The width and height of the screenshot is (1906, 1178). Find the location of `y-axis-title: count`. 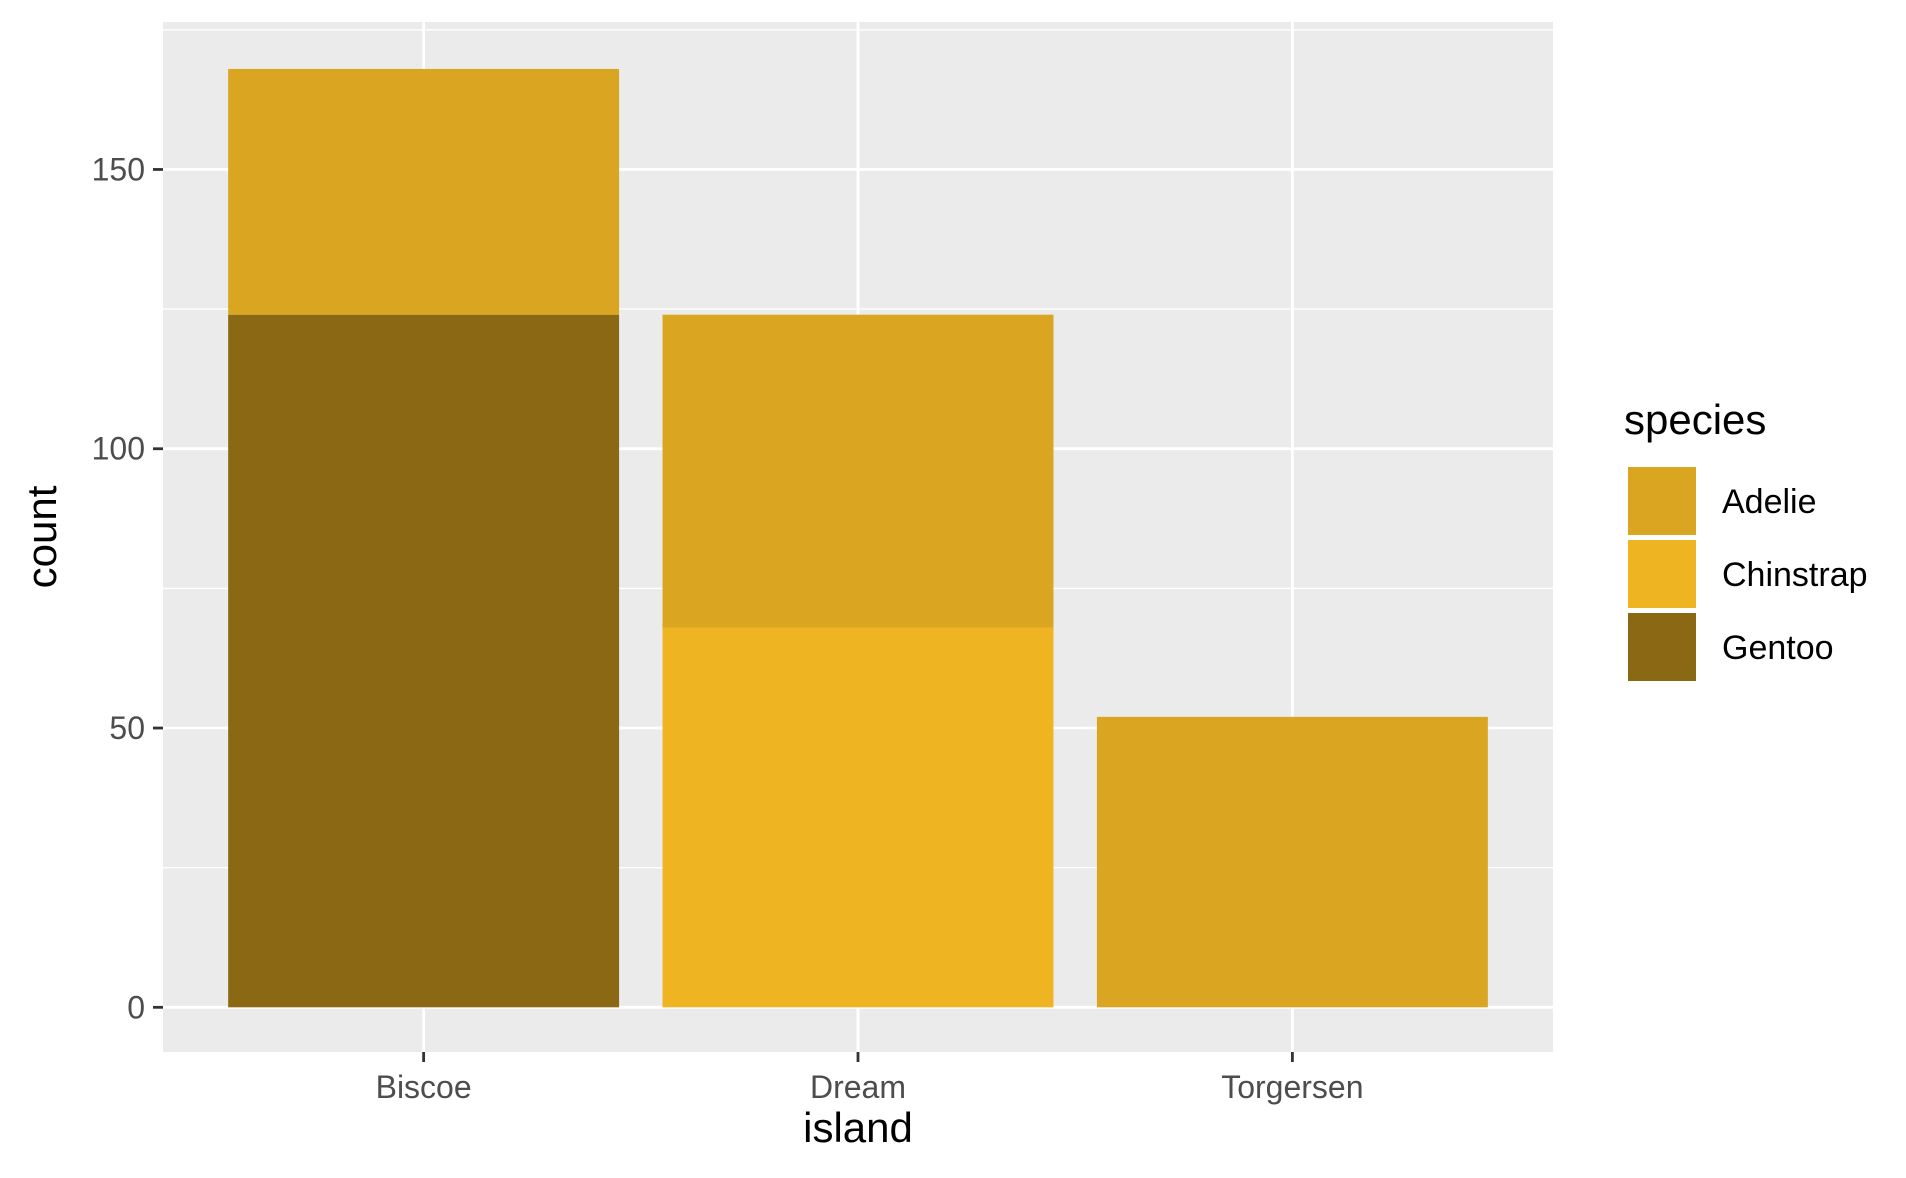

y-axis-title: count is located at coordinates (41, 536).